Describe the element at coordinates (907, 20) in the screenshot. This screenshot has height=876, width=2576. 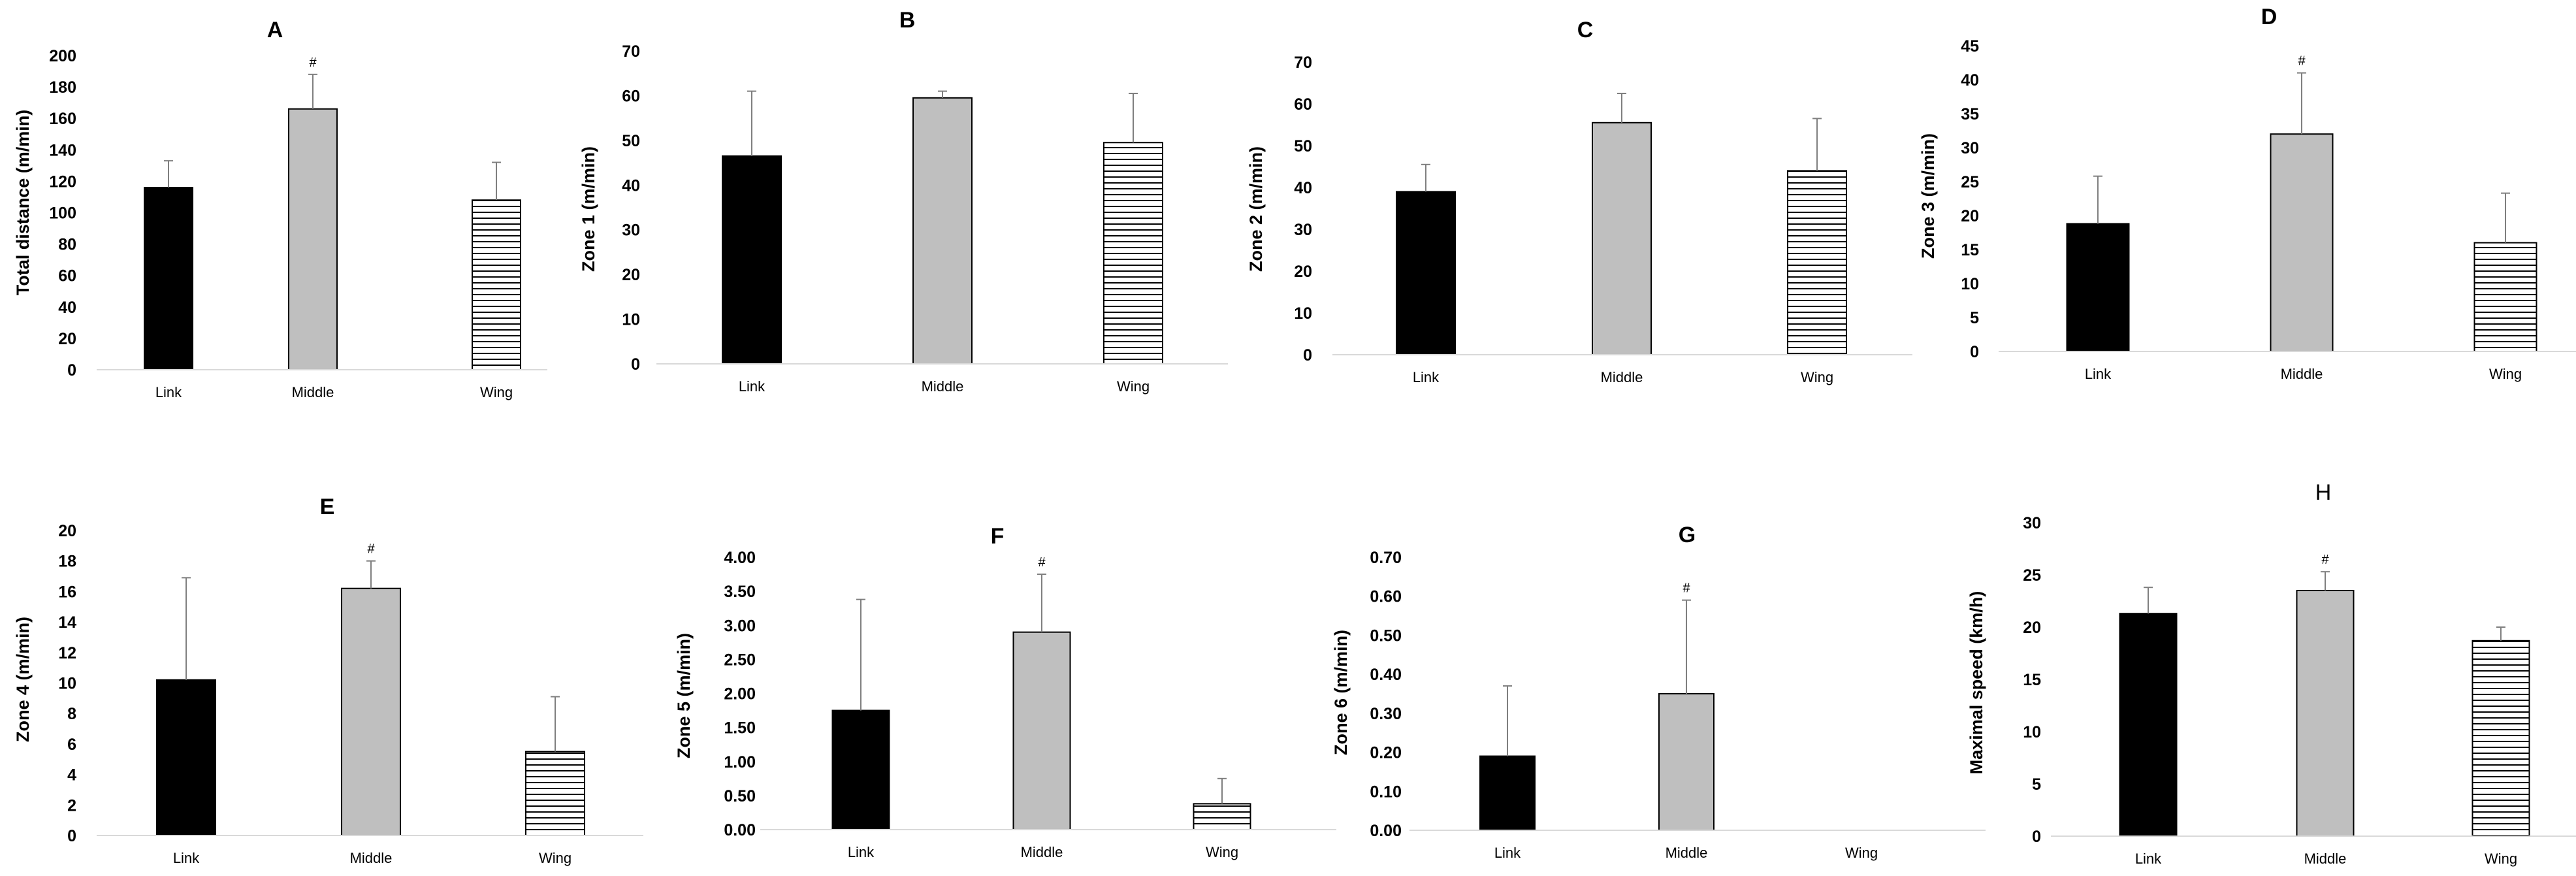
I see `panel-letter: B` at that location.